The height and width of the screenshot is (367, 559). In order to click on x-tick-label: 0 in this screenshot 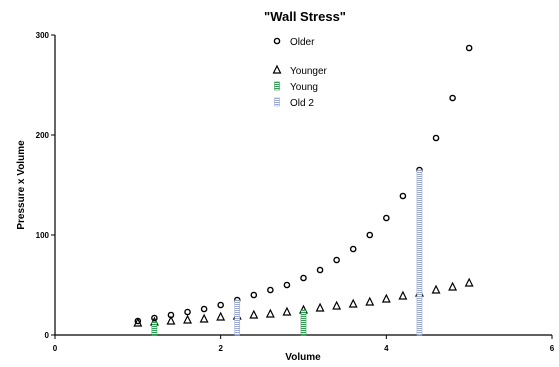, I will do `click(55, 348)`.